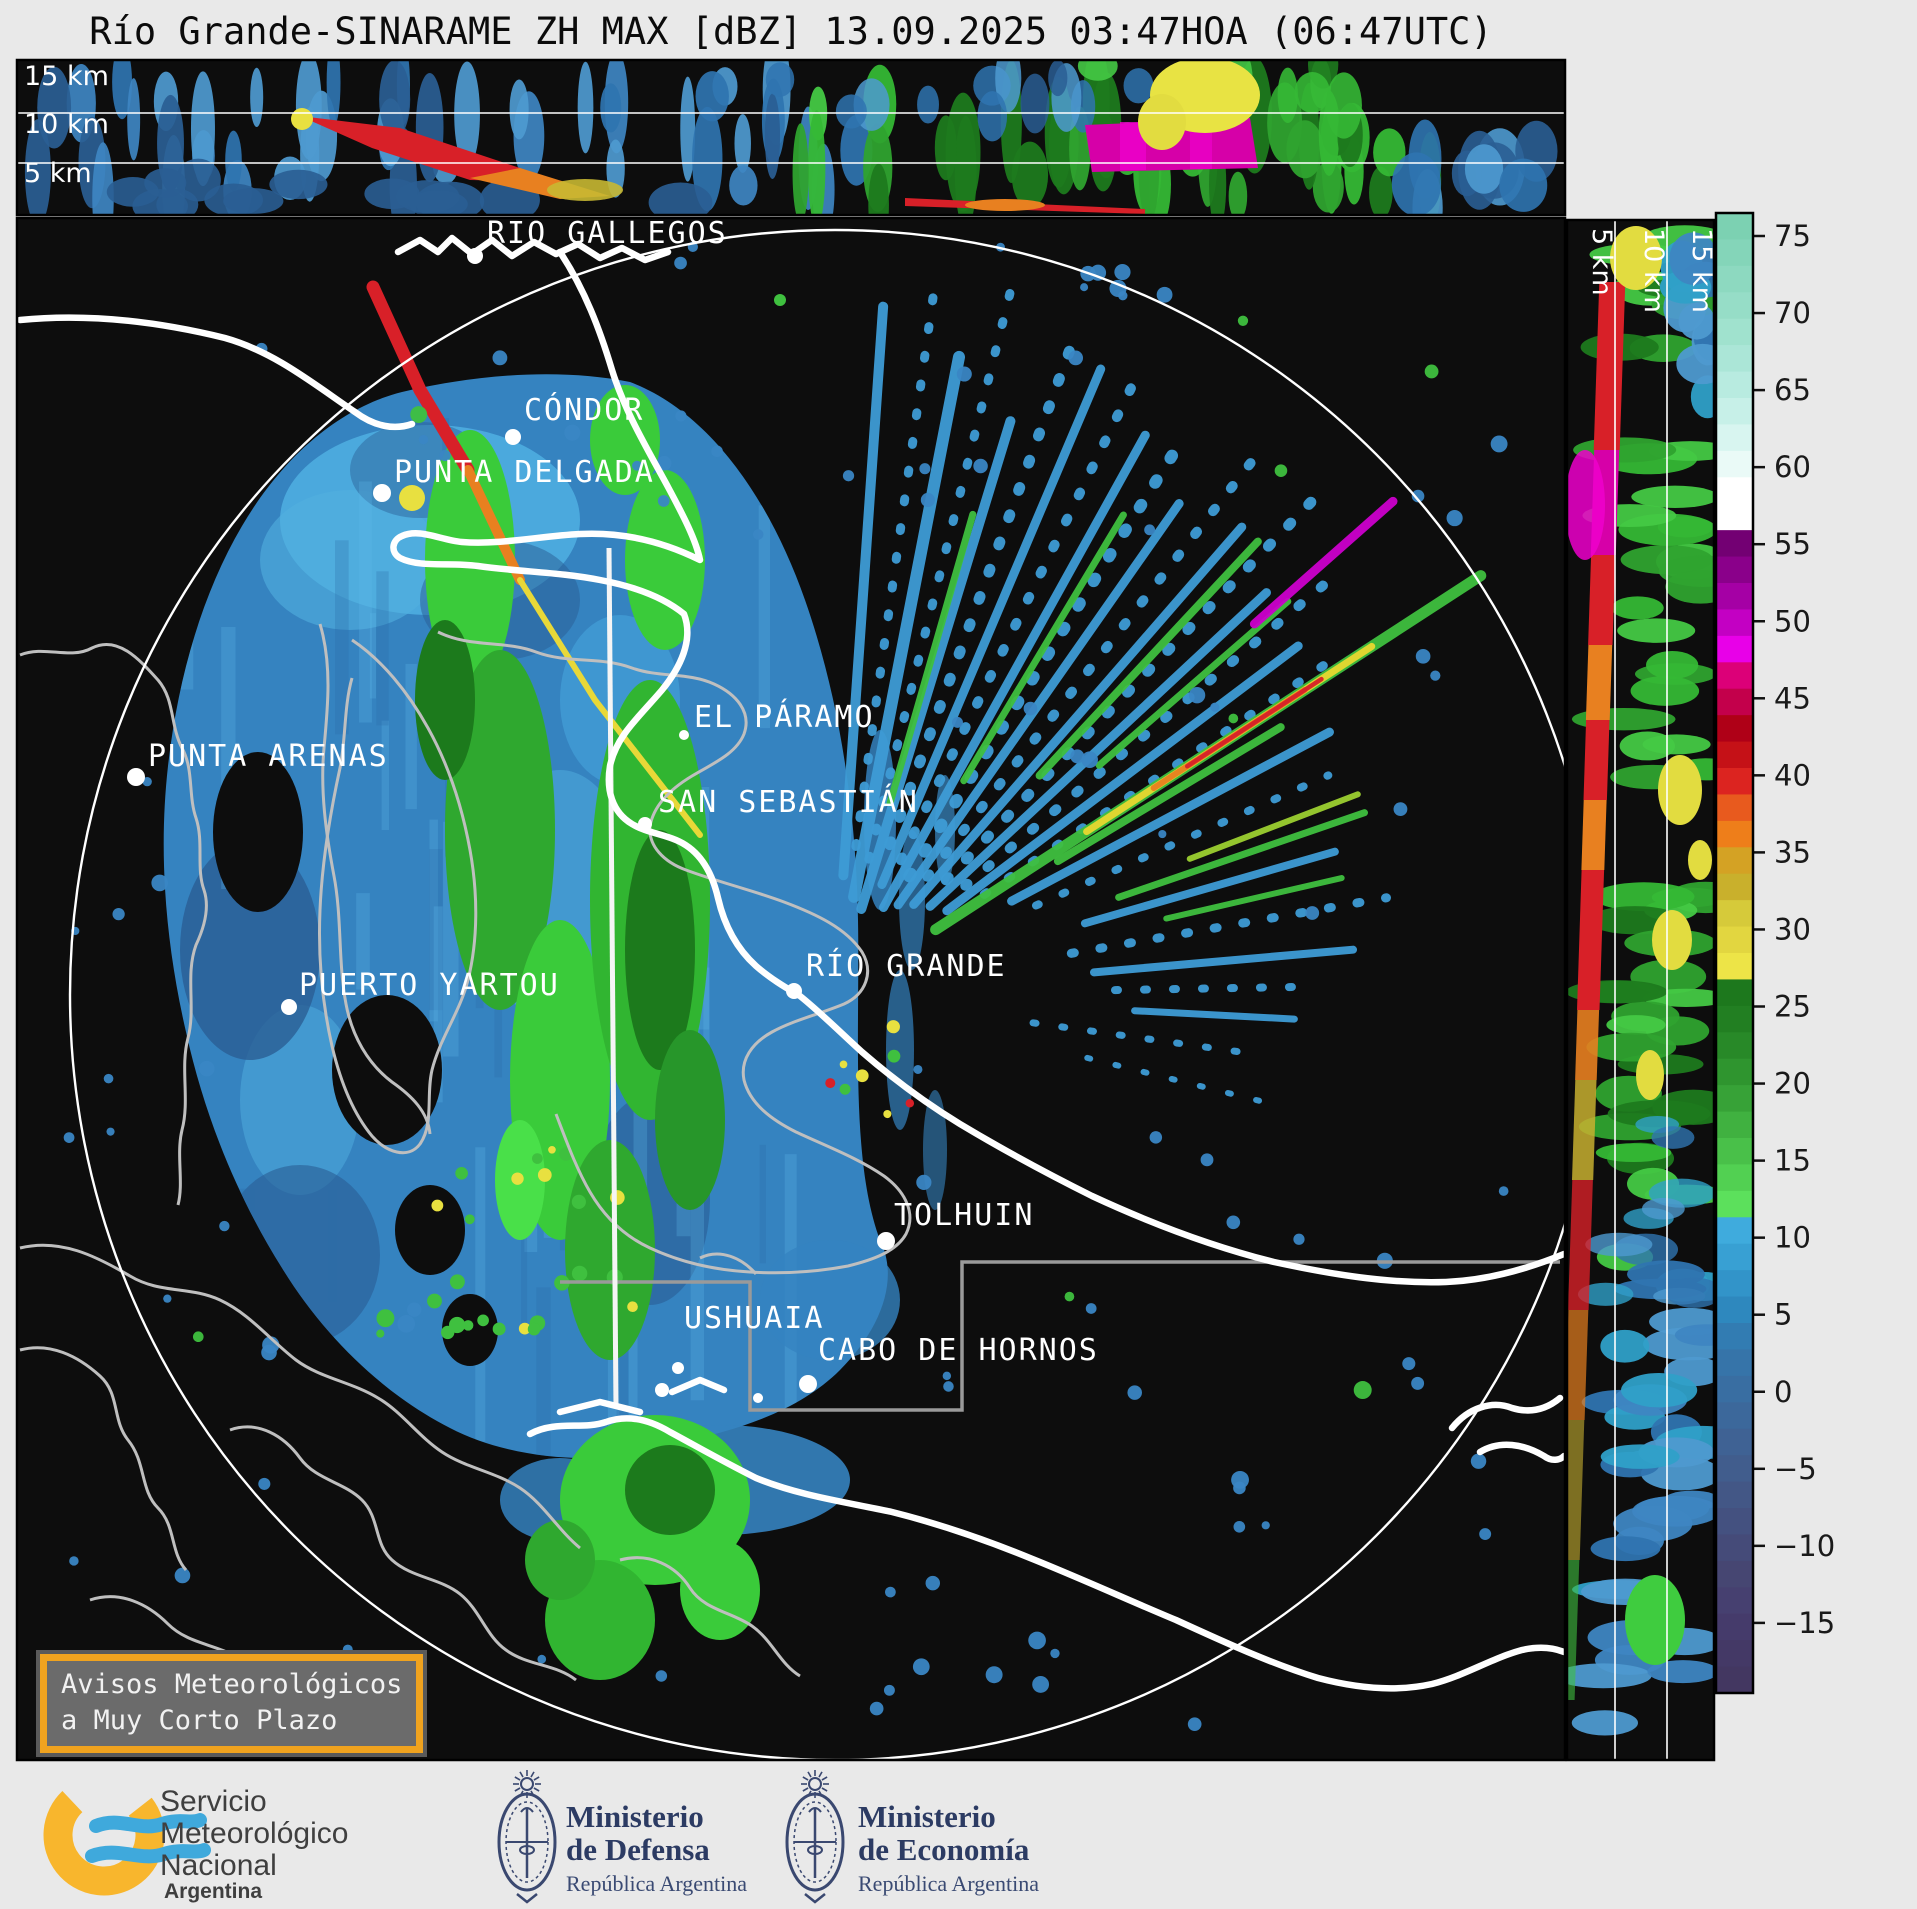 The width and height of the screenshot is (1917, 1909). Describe the element at coordinates (527, 1837) in the screenshot. I see `coat-of-arms-defensa` at that location.